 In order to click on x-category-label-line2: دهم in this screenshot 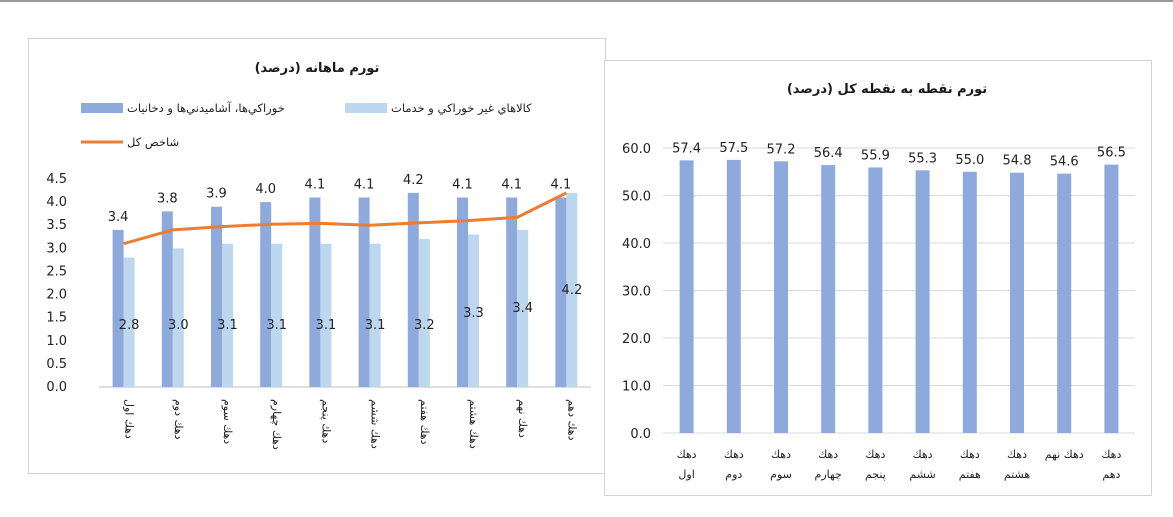, I will do `click(1111, 474)`.